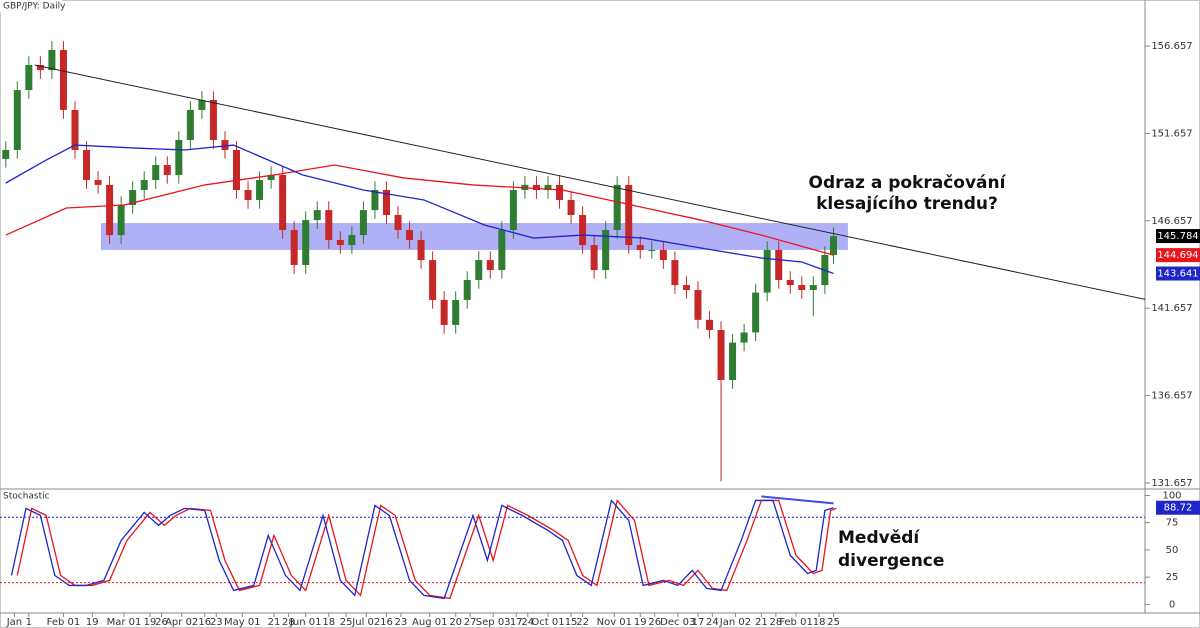 Image resolution: width=1200 pixels, height=628 pixels. Describe the element at coordinates (907, 204) in the screenshot. I see `annotation: klesajícího trendu?` at that location.